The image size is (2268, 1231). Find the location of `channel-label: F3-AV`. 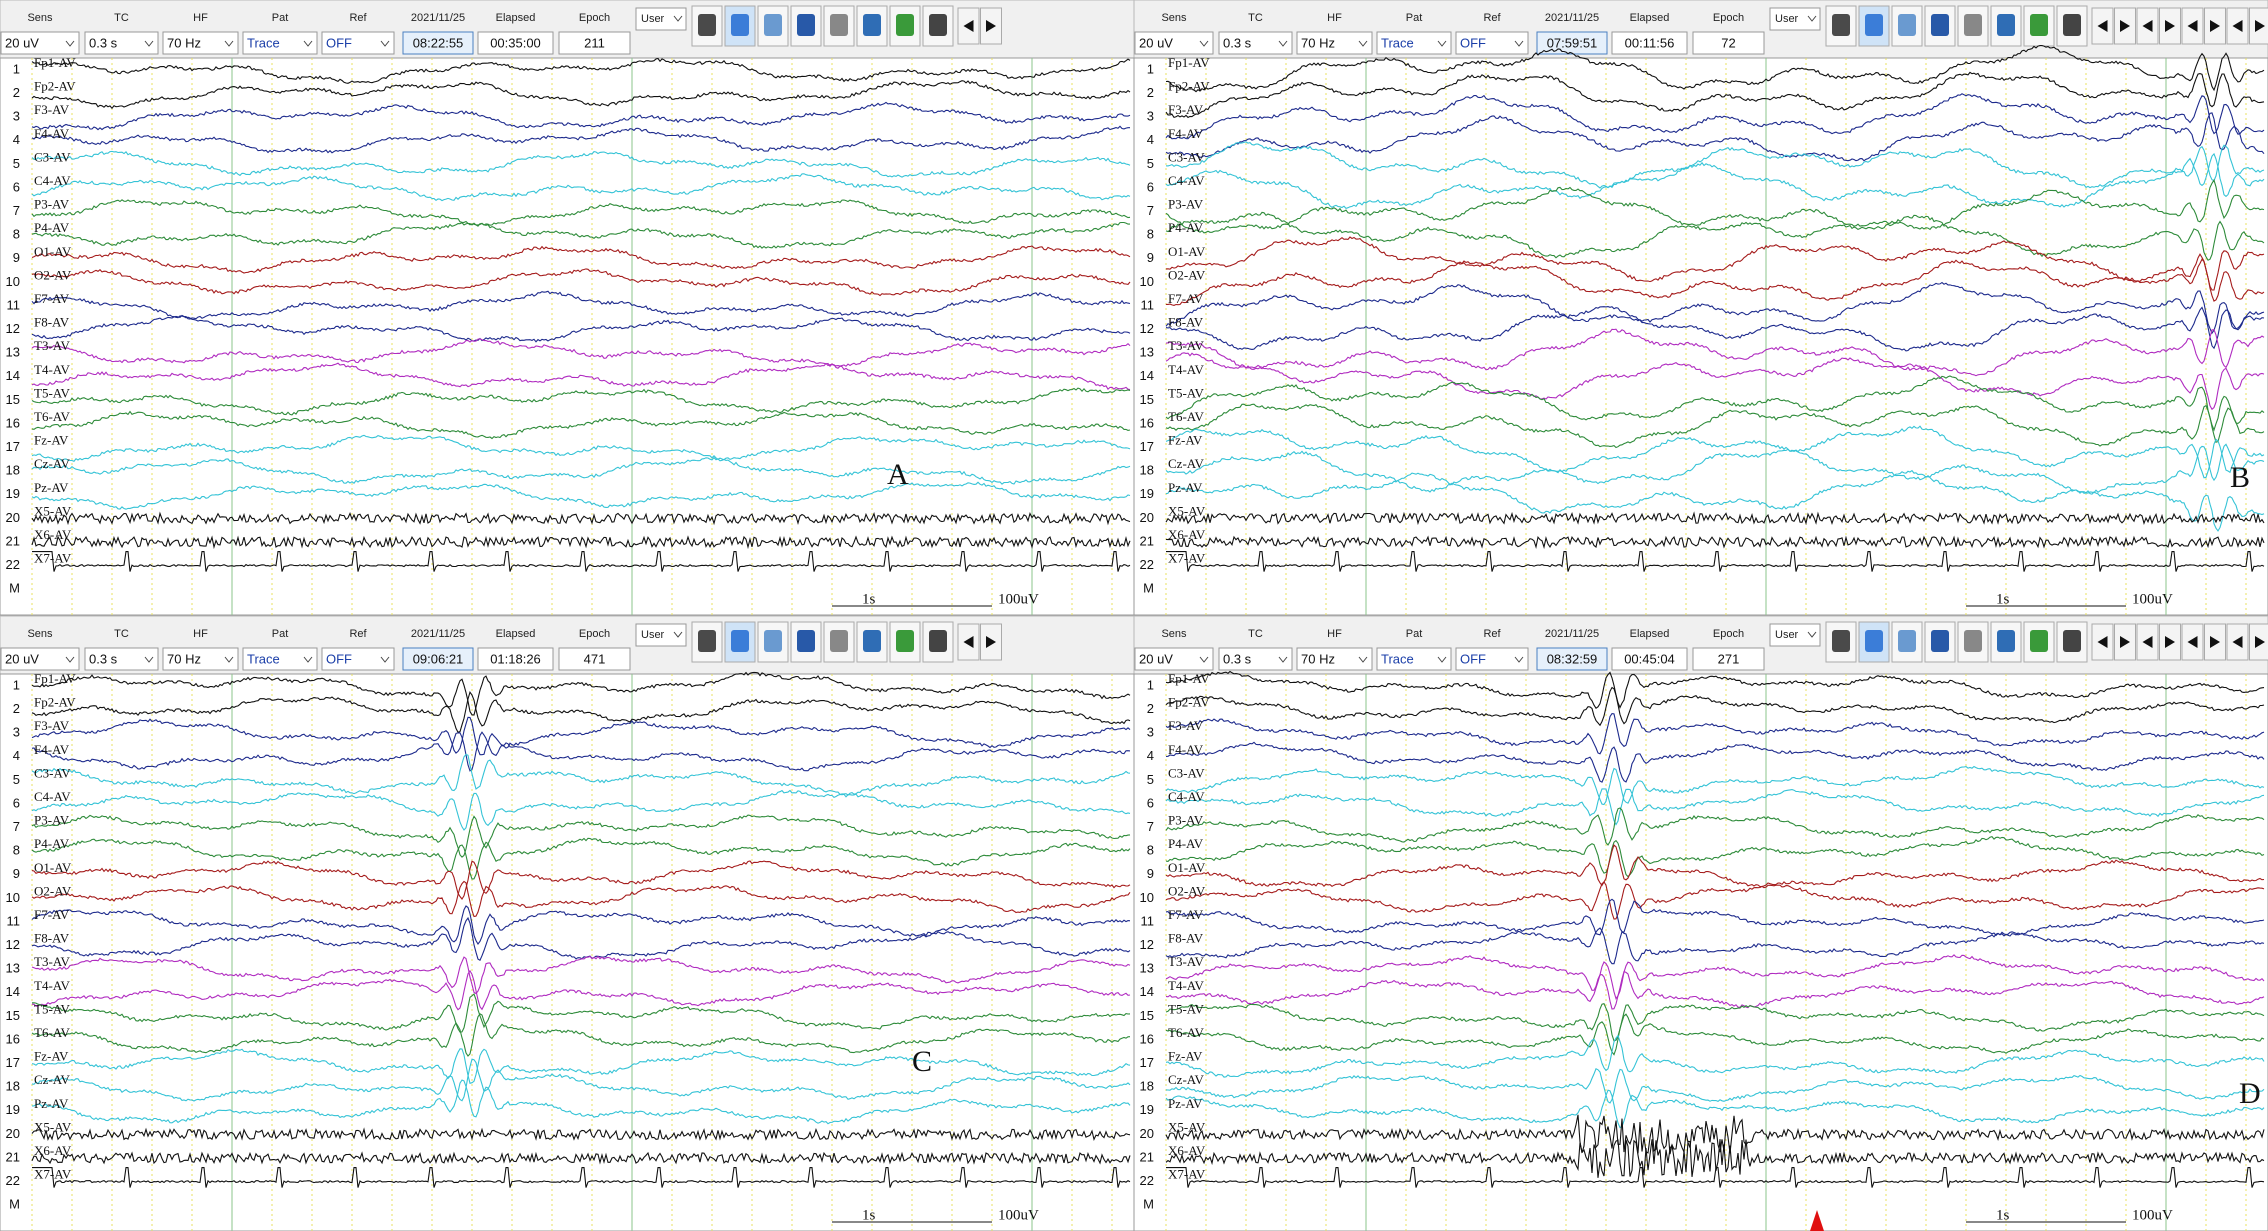

channel-label: F3-AV is located at coordinates (1186, 109).